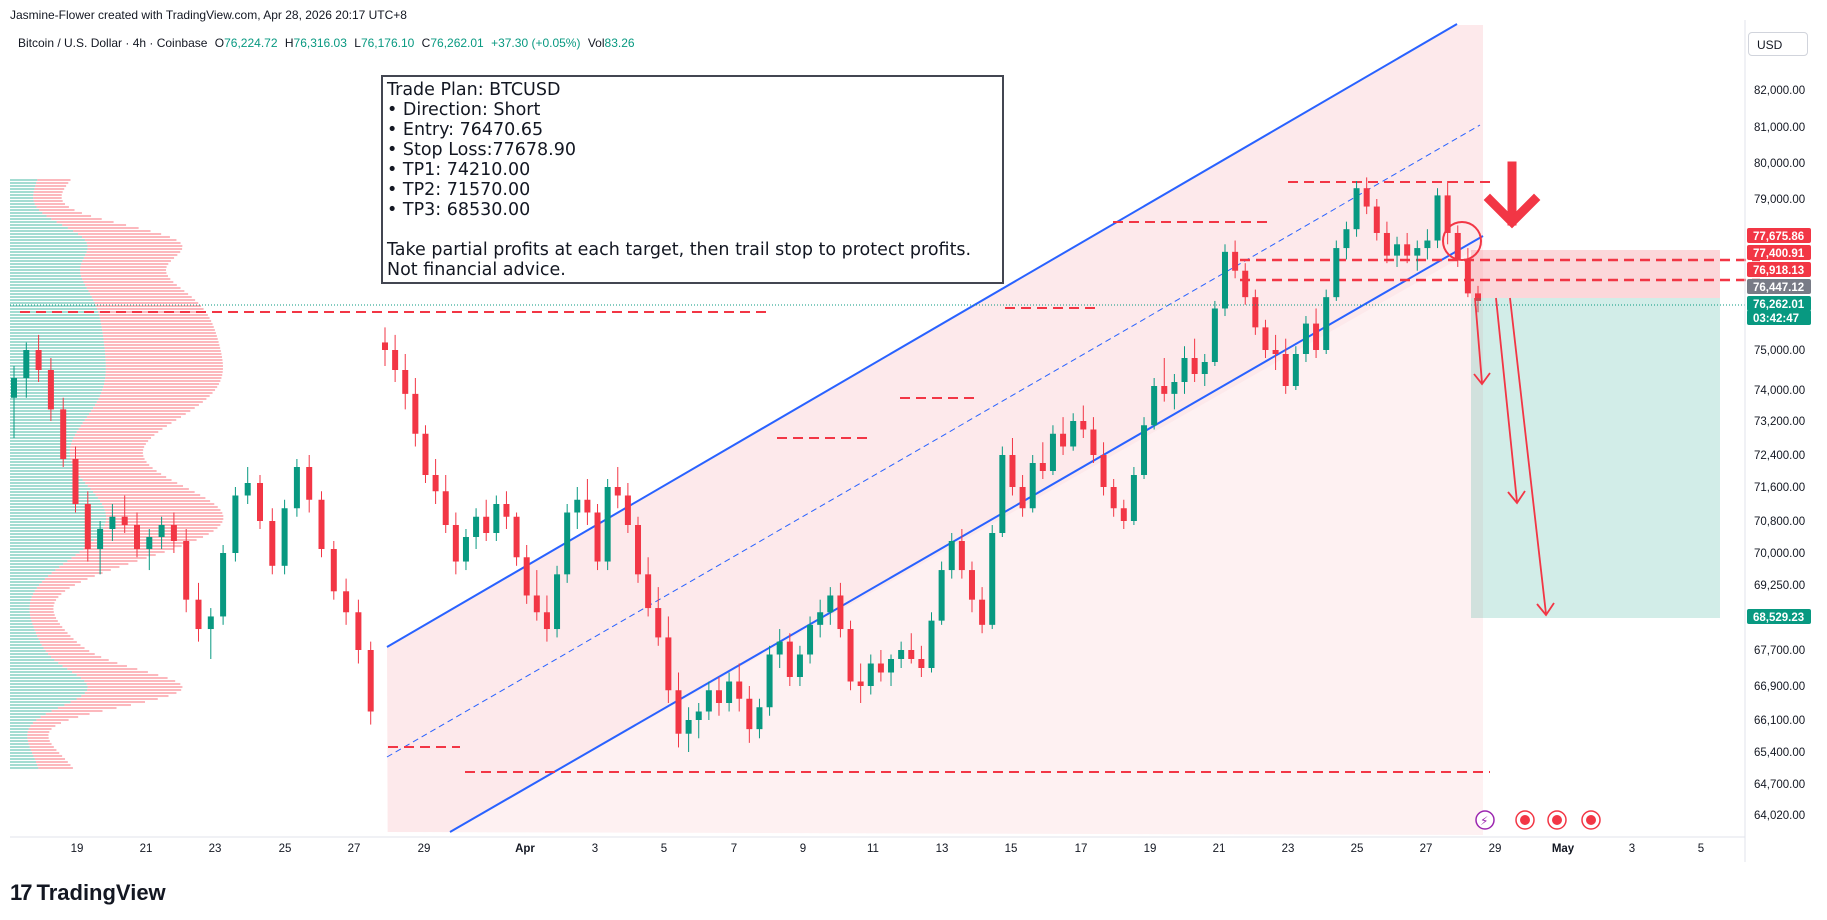 The height and width of the screenshot is (920, 1827). Describe the element at coordinates (536, 43) in the screenshot. I see `change-value: +37.30 (+0.05%)` at that location.